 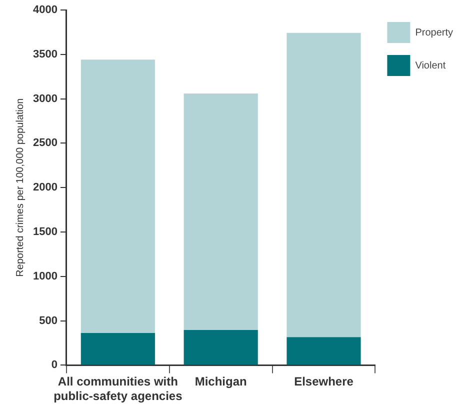 I want to click on y-tick-label: 4000, so click(x=45, y=10).